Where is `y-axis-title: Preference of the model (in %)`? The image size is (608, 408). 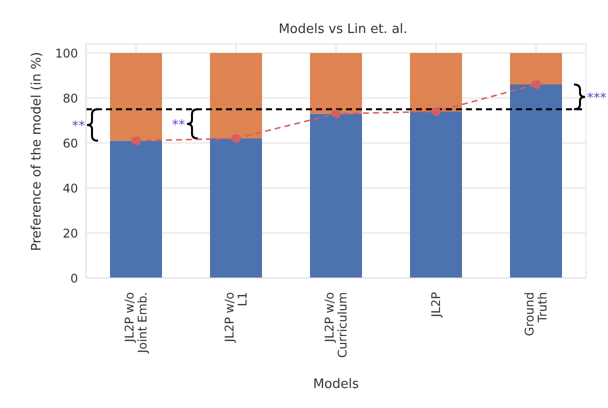
y-axis-title: Preference of the model (in %) is located at coordinates (37, 151).